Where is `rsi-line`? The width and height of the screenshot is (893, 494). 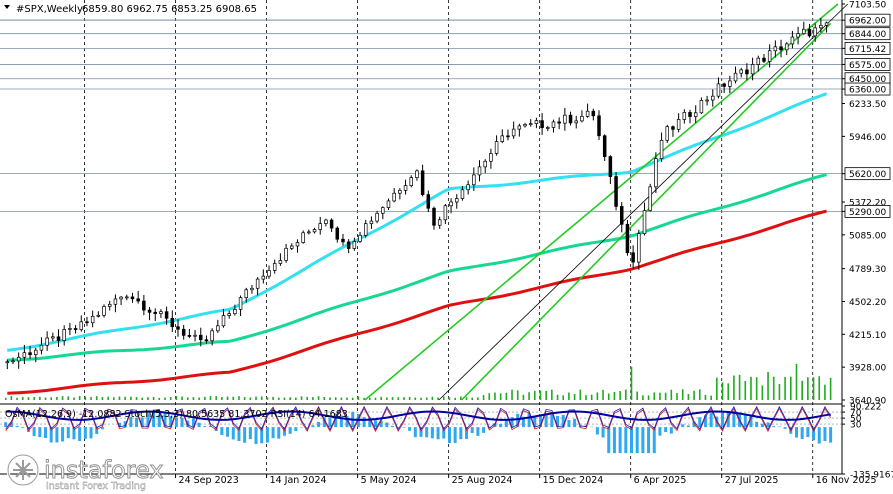 rsi-line is located at coordinates (418, 415).